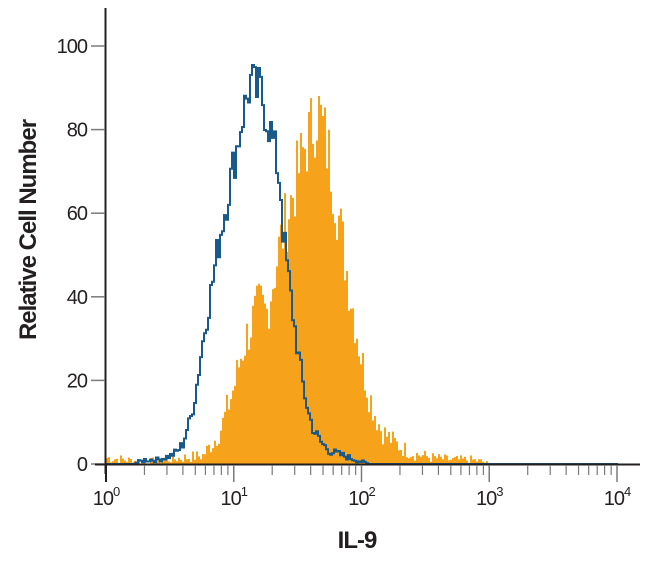 This screenshot has width=649, height=562. Describe the element at coordinates (234, 497) in the screenshot. I see `x-tick-label: 10¹` at that location.